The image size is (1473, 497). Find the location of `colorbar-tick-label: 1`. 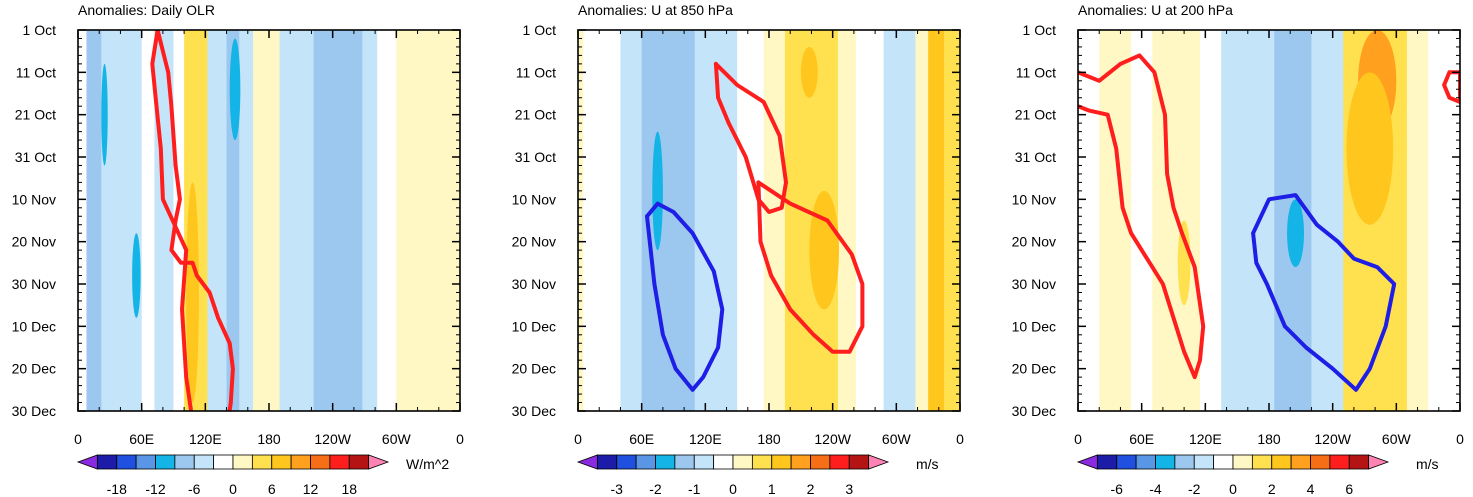

colorbar-tick-label: 1 is located at coordinates (772, 489).